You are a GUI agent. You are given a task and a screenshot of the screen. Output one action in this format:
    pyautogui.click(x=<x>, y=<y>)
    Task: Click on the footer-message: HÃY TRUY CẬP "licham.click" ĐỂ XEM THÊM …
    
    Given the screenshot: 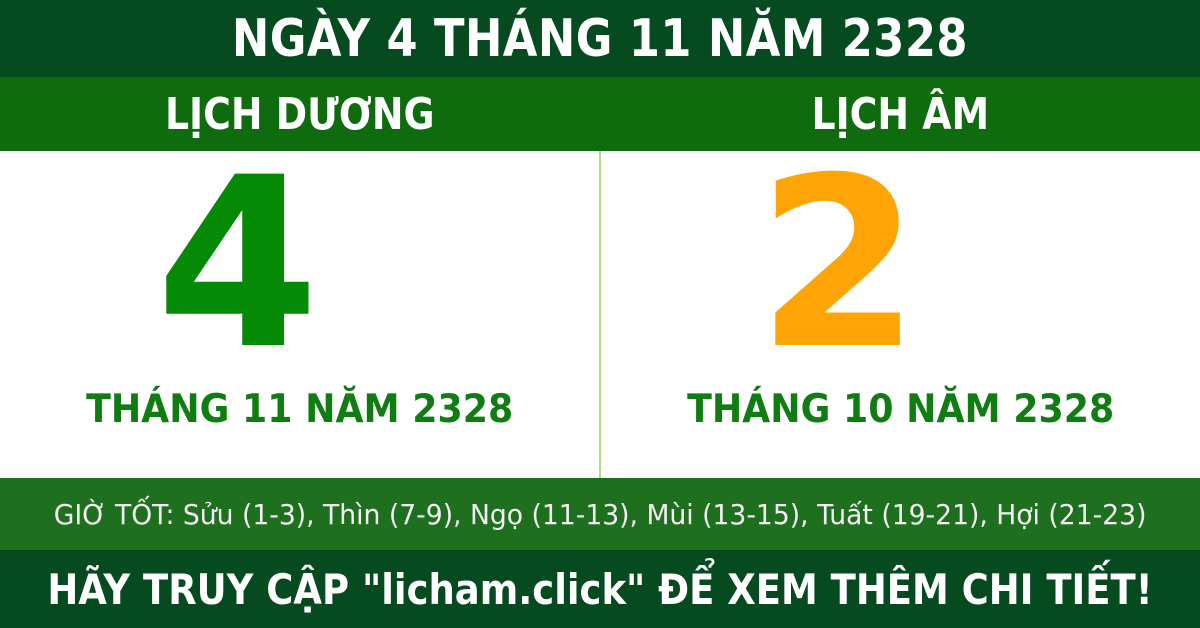 What is the action you would take?
    pyautogui.click(x=600, y=589)
    